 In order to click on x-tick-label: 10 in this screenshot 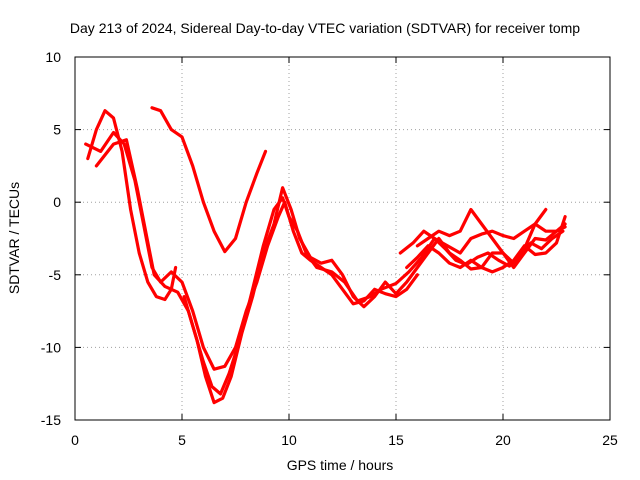, I will do `click(289, 440)`.